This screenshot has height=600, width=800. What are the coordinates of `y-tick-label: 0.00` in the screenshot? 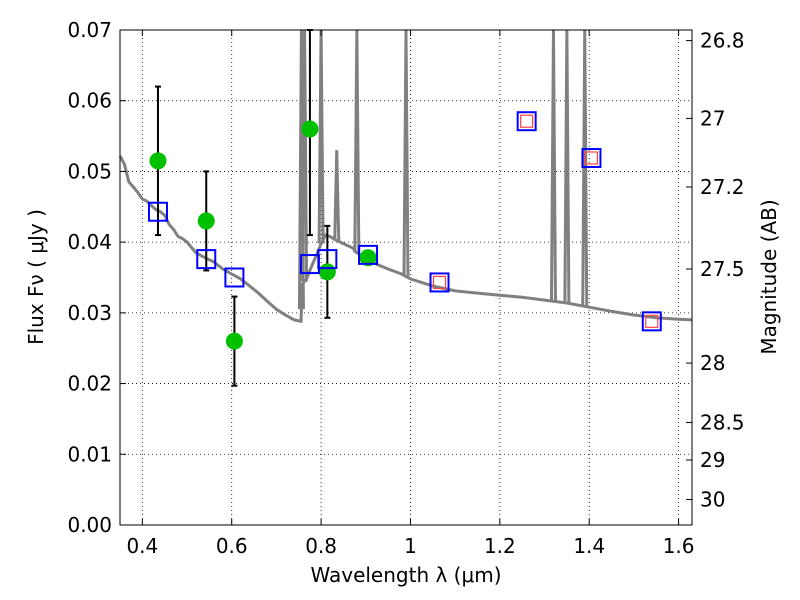 It's located at (89, 525).